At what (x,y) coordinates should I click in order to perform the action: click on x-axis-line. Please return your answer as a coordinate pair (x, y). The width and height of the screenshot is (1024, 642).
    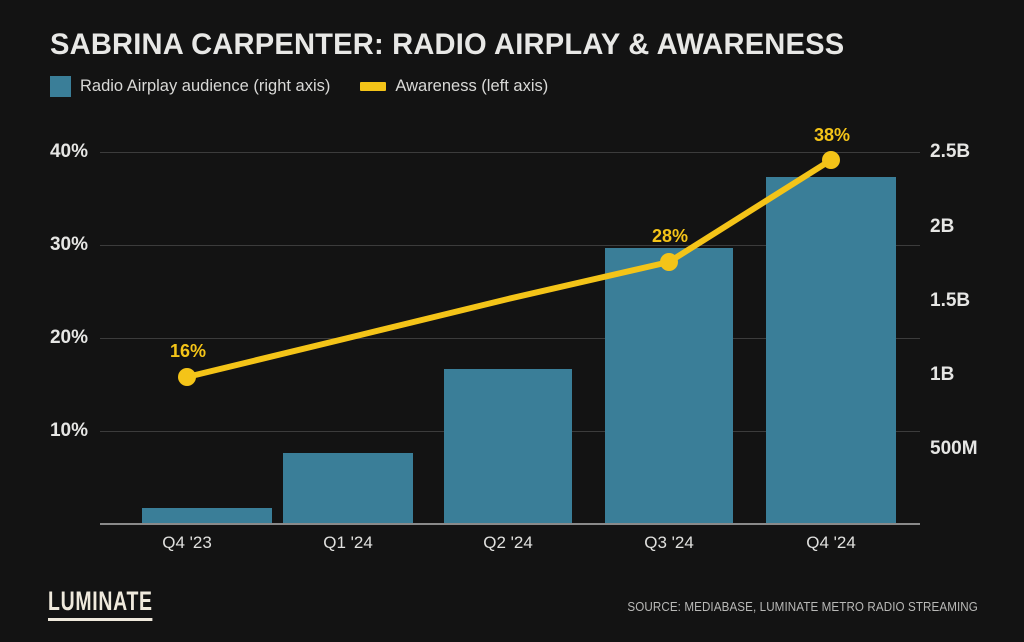
    Looking at the image, I should click on (510, 524).